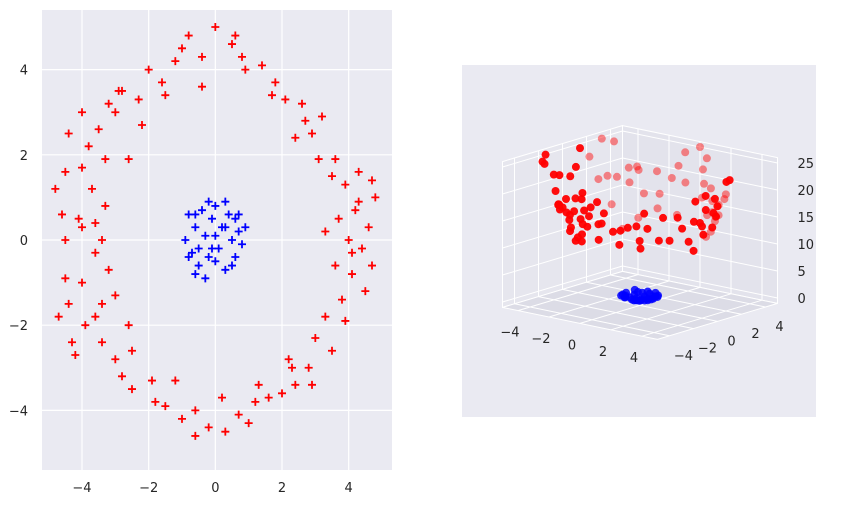  Describe the element at coordinates (282, 488) in the screenshot. I see `left-x-tick-label: 2` at that location.